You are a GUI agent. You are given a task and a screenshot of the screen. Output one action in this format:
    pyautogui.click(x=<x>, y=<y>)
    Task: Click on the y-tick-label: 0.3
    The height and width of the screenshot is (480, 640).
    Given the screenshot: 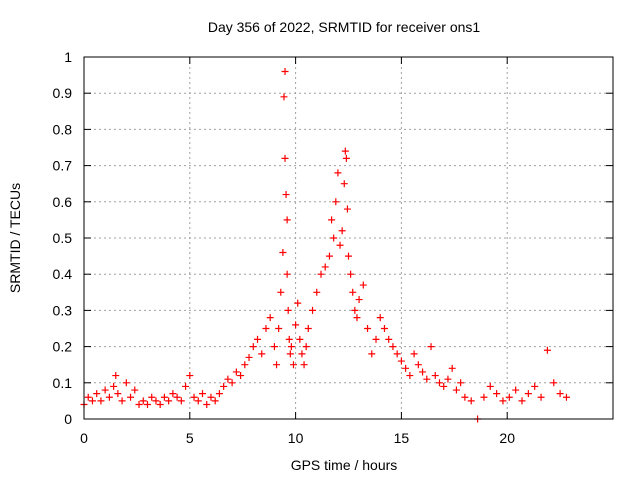 What is the action you would take?
    pyautogui.click(x=63, y=310)
    